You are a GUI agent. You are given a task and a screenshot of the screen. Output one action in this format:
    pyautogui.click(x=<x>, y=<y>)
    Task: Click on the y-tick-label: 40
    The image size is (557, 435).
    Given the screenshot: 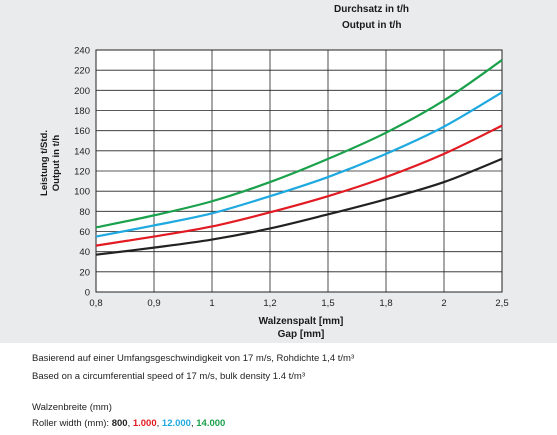 What is the action you would take?
    pyautogui.click(x=84, y=252)
    